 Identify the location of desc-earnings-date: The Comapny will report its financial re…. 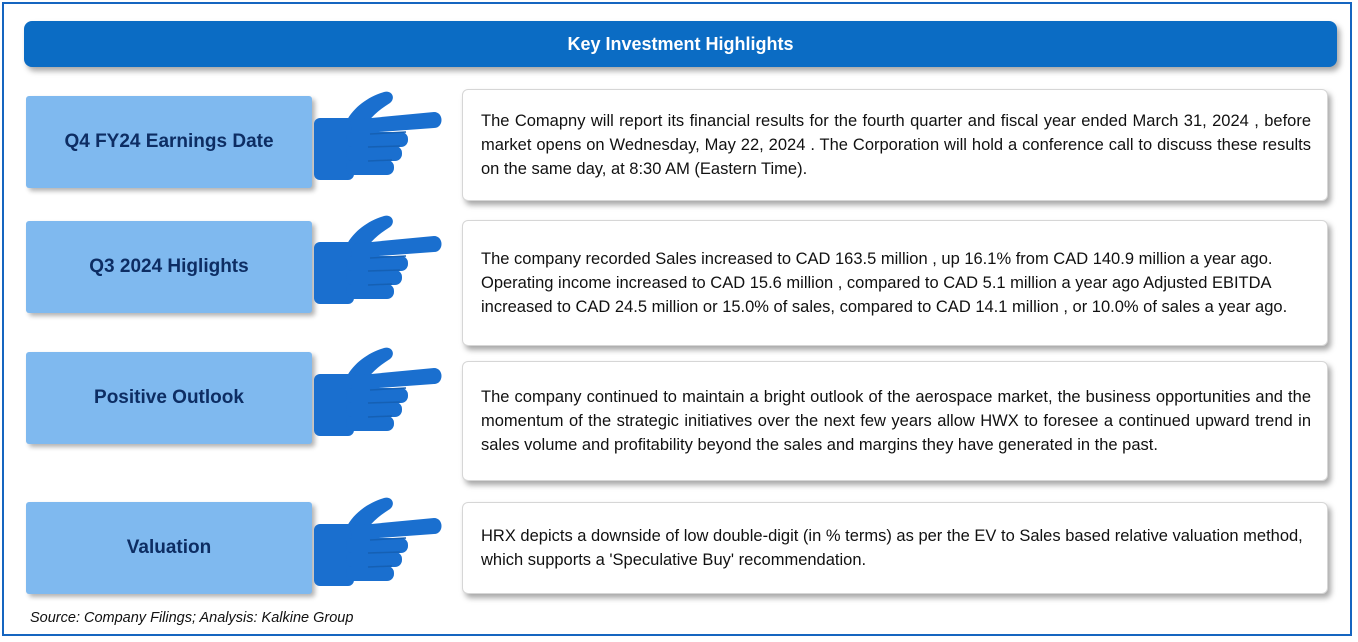
(895, 145).